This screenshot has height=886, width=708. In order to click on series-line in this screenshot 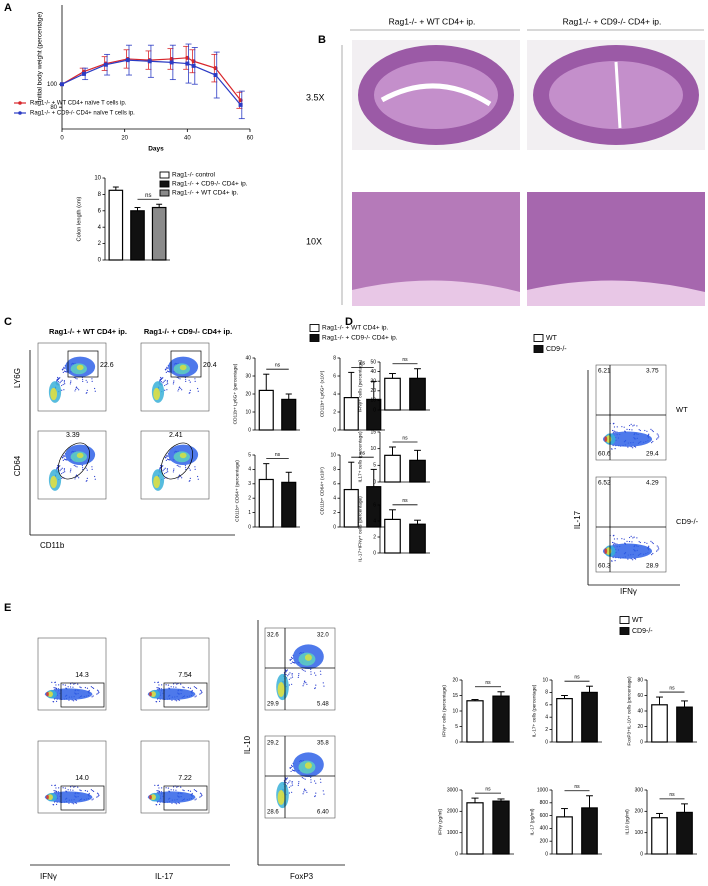, I will do `click(151, 79)`.